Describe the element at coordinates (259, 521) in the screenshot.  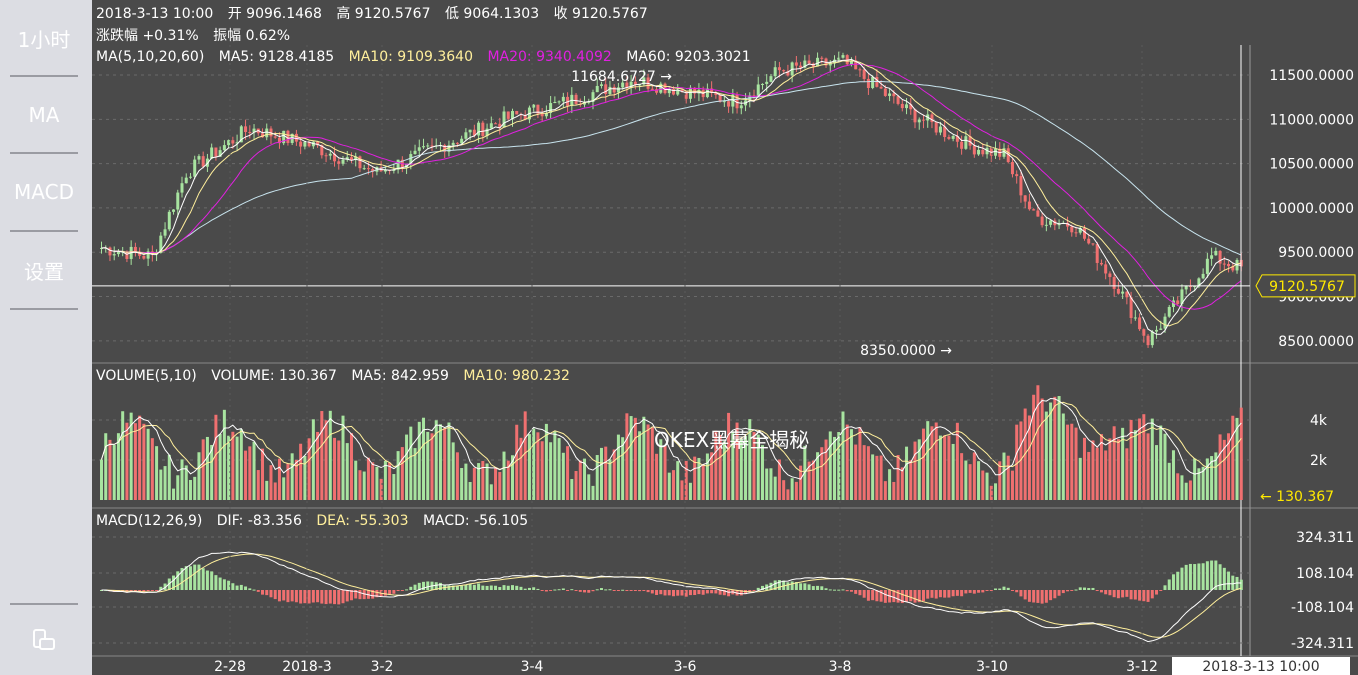
I see `dif-value: DIF: -83.356` at that location.